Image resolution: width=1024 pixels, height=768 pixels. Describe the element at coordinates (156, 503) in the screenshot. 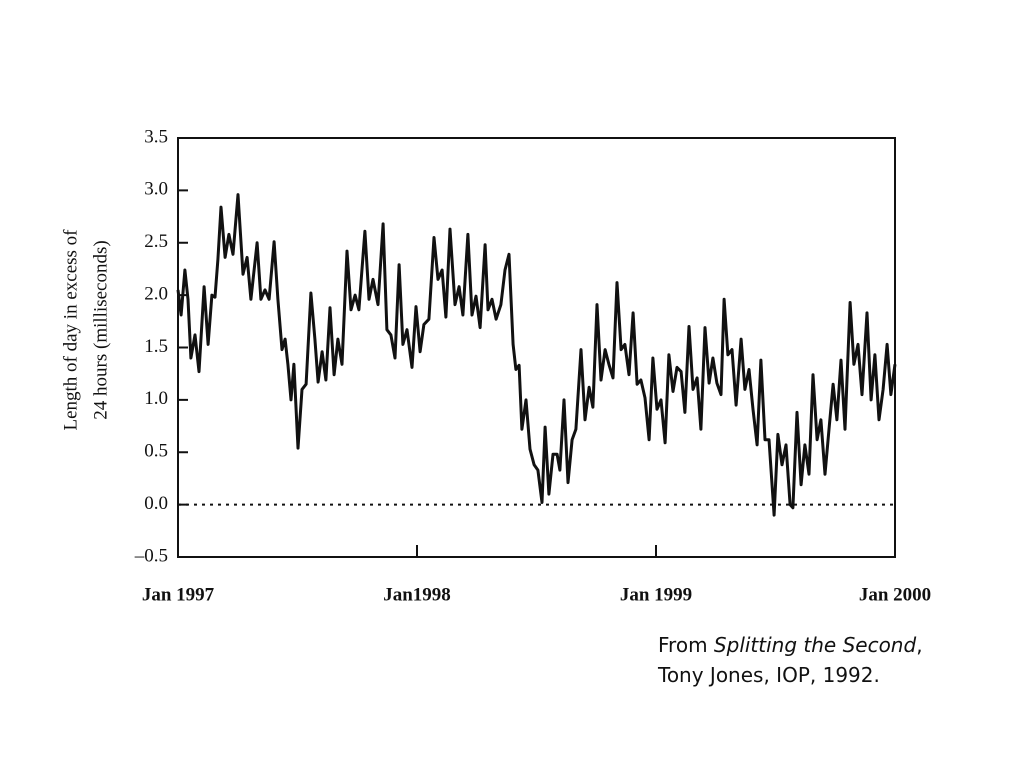

I see `y-tick-label: 0.0` at that location.